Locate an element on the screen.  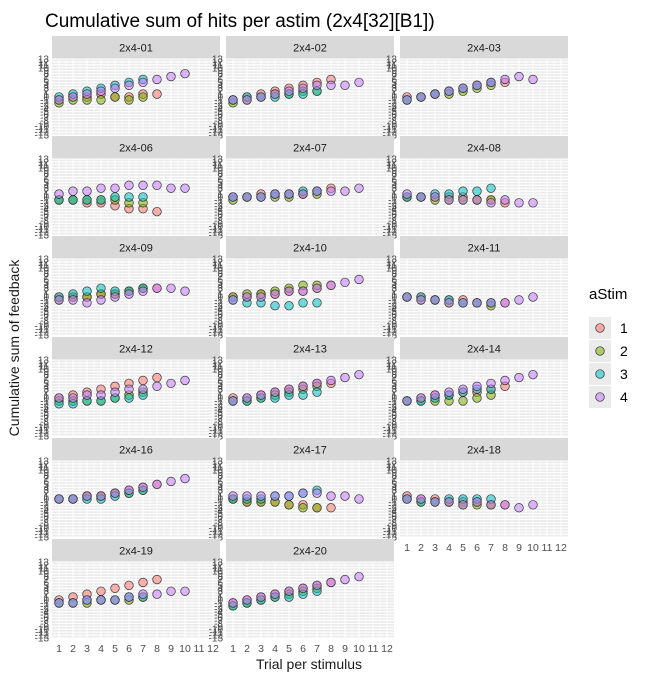
x-tick-label: 1 is located at coordinates (407, 548).